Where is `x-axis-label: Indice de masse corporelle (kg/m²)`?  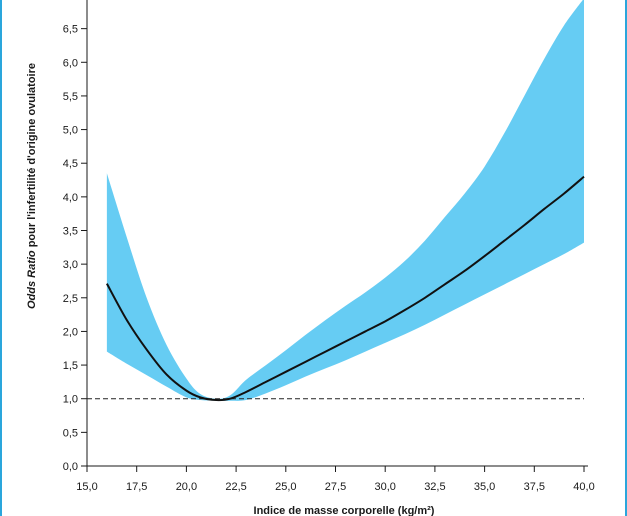 x-axis-label: Indice de masse corporelle (kg/m²) is located at coordinates (344, 510).